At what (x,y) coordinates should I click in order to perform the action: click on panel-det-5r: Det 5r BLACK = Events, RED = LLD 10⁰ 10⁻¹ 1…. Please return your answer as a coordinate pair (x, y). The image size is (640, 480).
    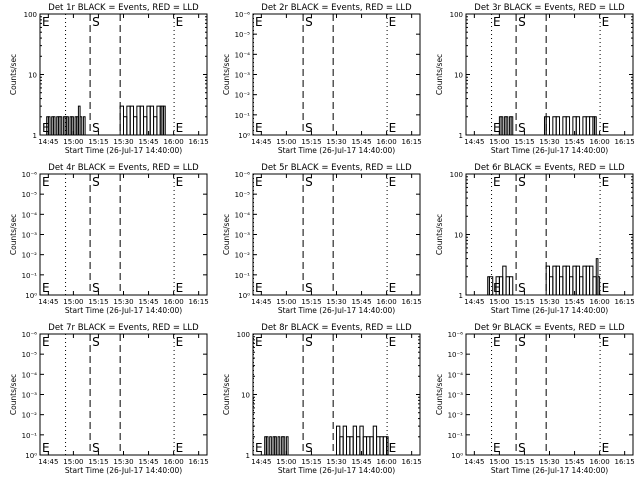
    Looking at the image, I should click on (322, 239).